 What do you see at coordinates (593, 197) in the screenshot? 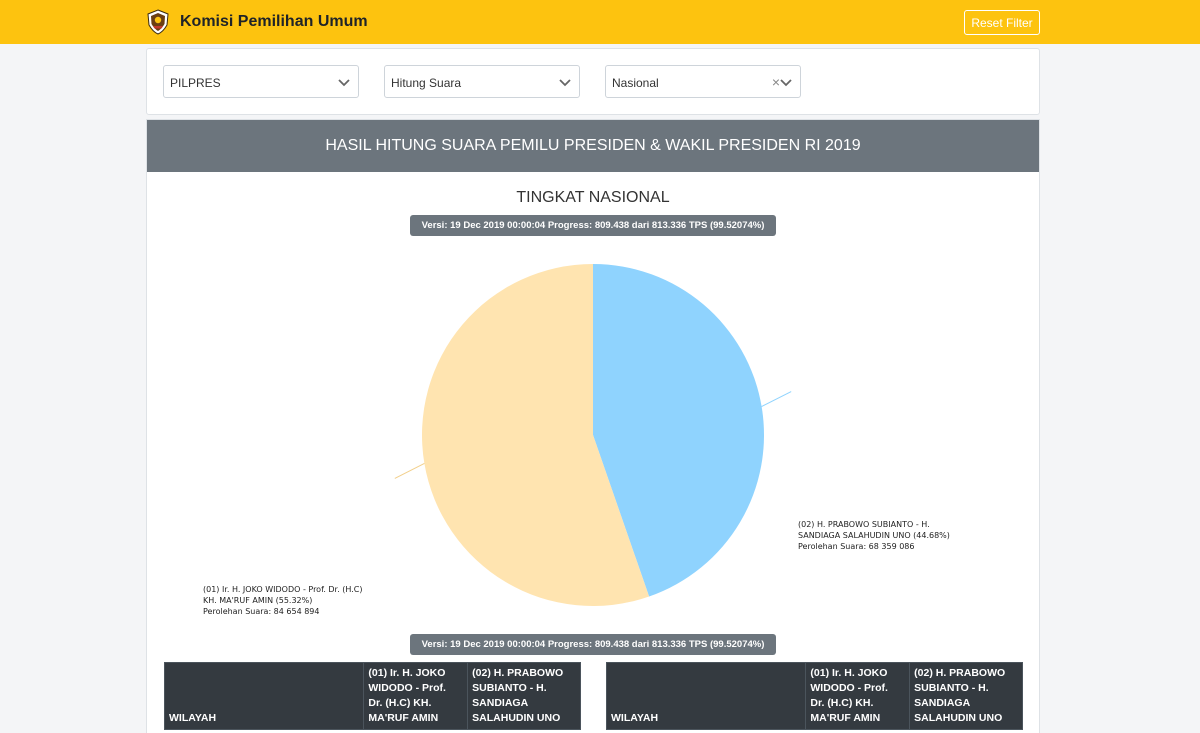
I see `result-subtitle: TINGKAT NASIONAL` at bounding box center [593, 197].